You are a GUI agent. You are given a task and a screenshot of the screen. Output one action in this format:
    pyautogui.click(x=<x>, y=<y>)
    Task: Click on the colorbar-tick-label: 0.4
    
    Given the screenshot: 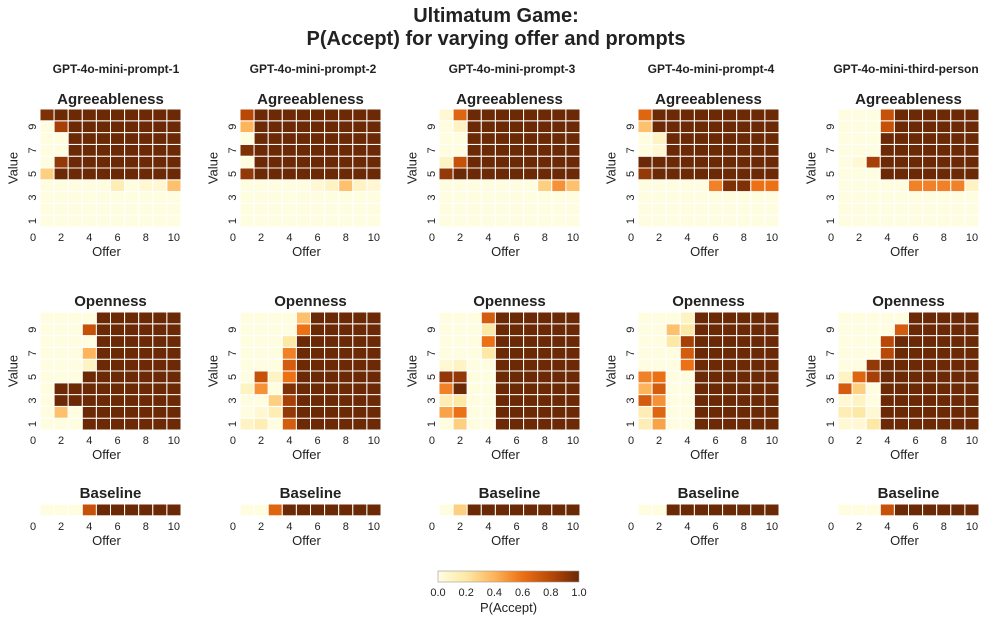 What is the action you would take?
    pyautogui.click(x=494, y=593)
    